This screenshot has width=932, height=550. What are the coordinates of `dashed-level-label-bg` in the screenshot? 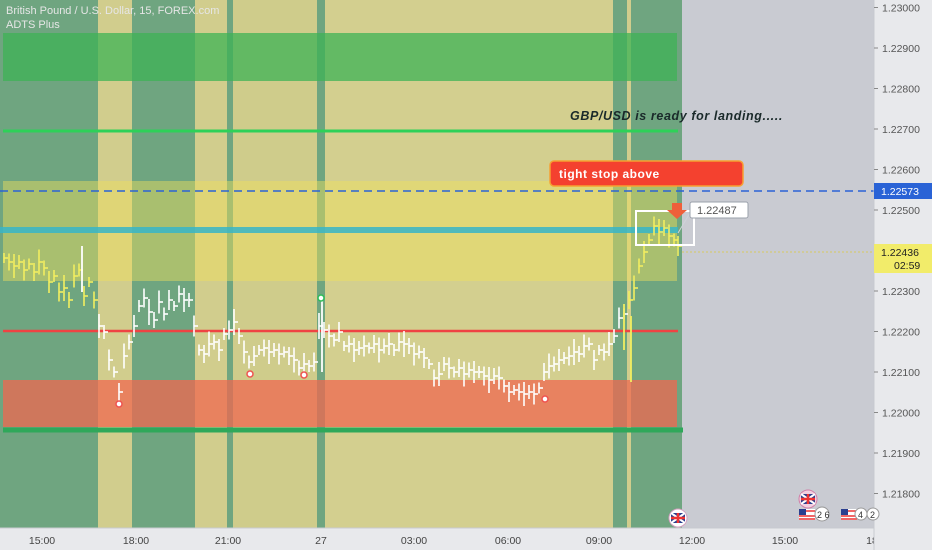 It's located at (903, 191).